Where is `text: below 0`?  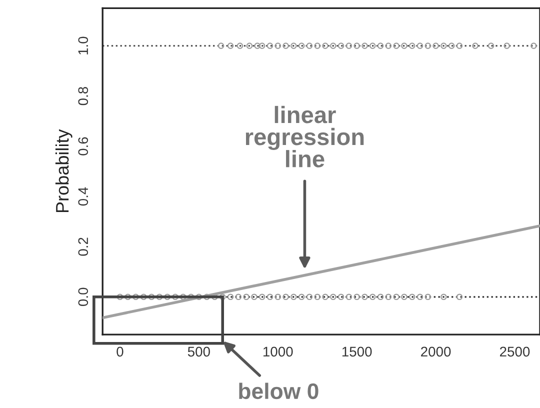
text: below 0 is located at coordinates (278, 391).